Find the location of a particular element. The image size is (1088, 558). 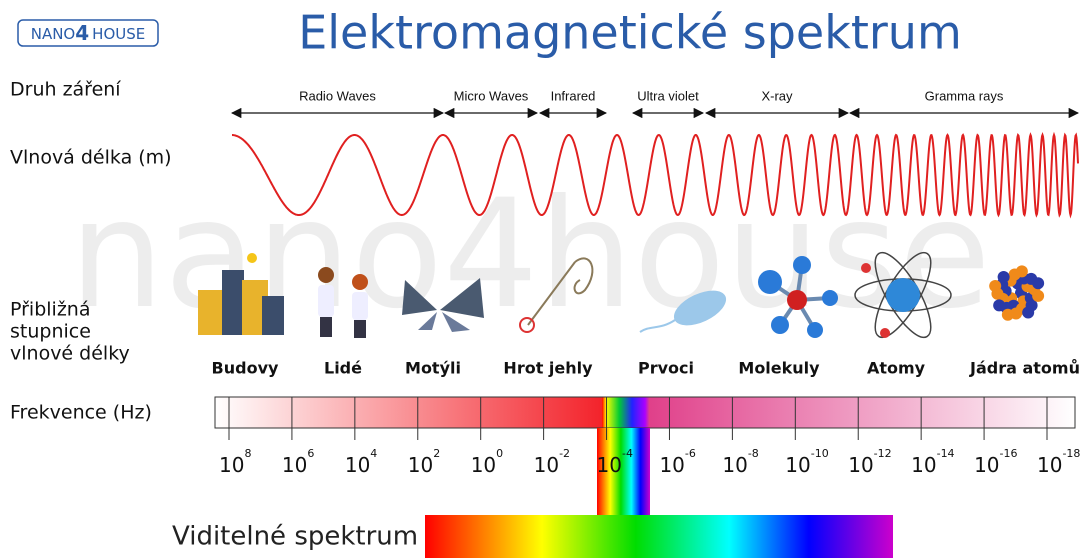

tick-exponent: -18 is located at coordinates (1071, 453).